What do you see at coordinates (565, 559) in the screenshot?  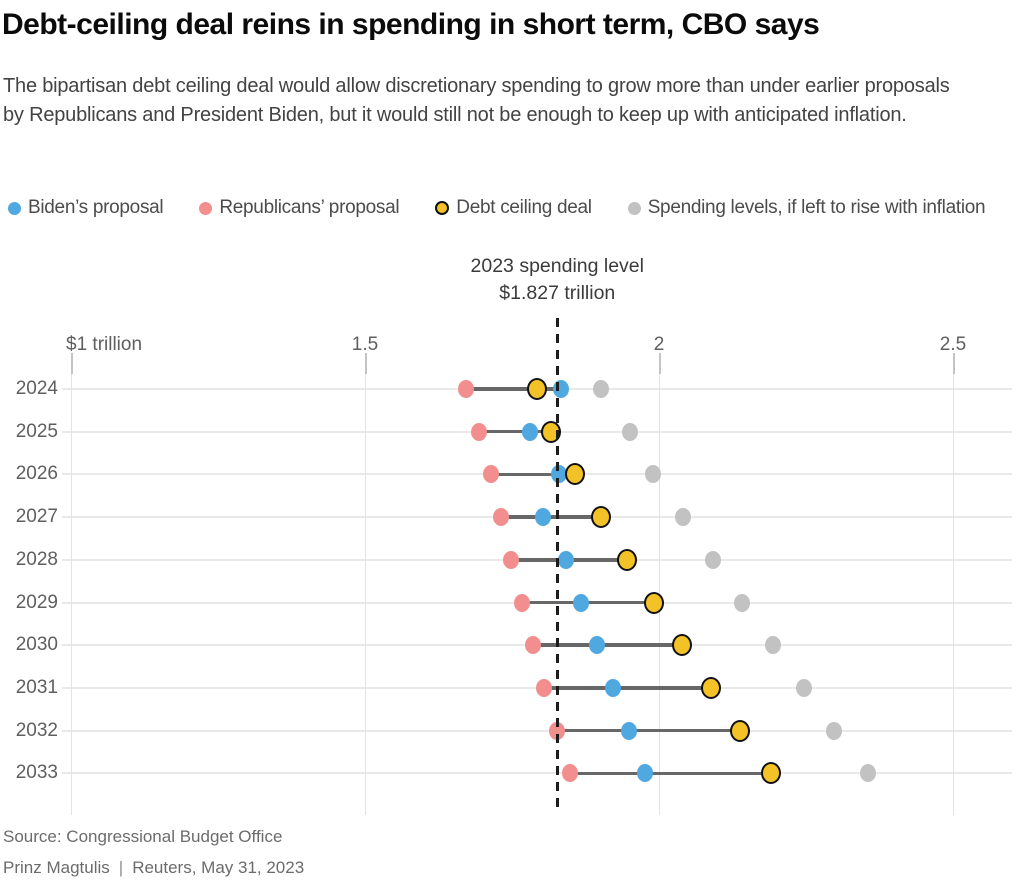 I see `dot-biden-2028` at bounding box center [565, 559].